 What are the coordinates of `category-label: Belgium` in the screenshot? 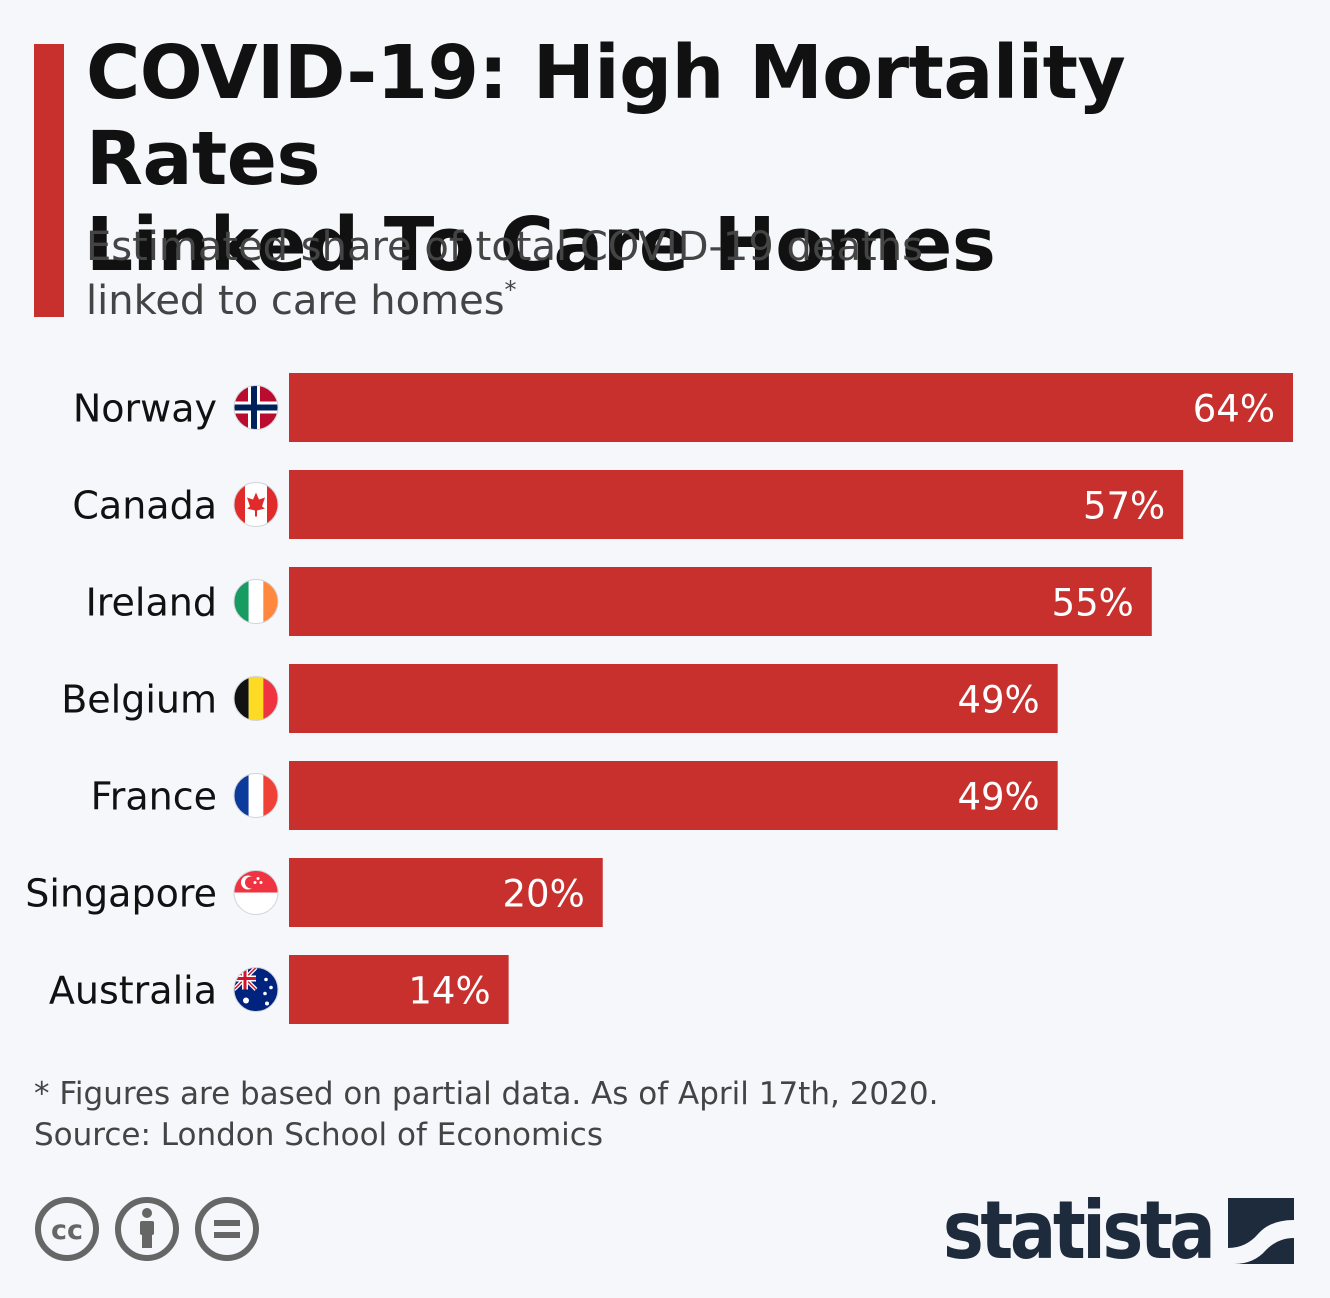 It's located at (139, 700).